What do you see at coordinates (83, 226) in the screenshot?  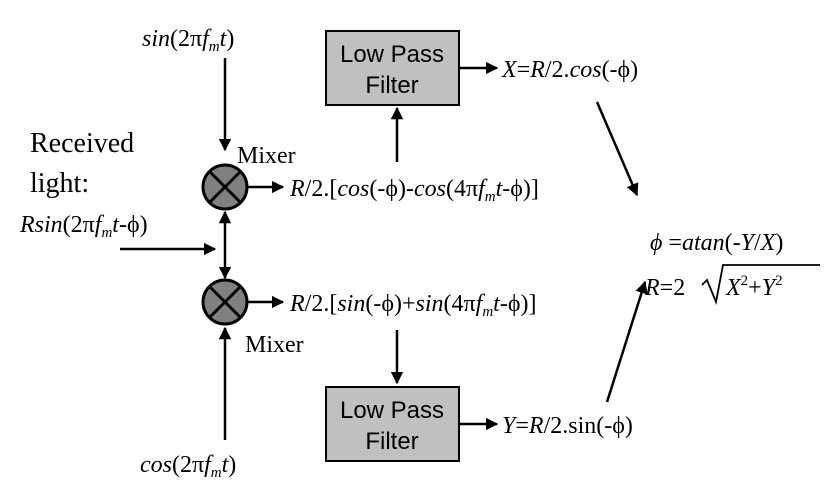 I see `received-light-expression: Rsin(2πfmt-ϕ)` at bounding box center [83, 226].